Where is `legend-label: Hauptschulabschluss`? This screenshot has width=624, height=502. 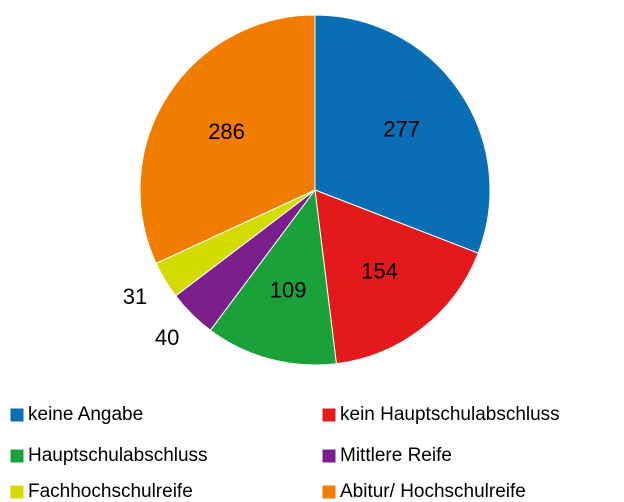
legend-label: Hauptschulabschluss is located at coordinates (118, 455).